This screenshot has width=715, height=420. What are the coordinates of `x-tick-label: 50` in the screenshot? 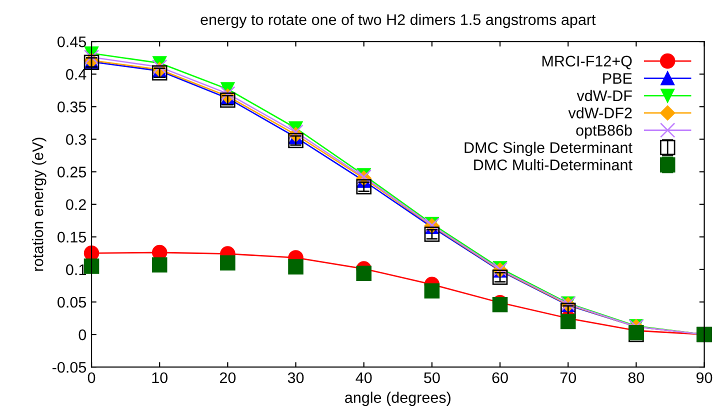 It's located at (432, 378).